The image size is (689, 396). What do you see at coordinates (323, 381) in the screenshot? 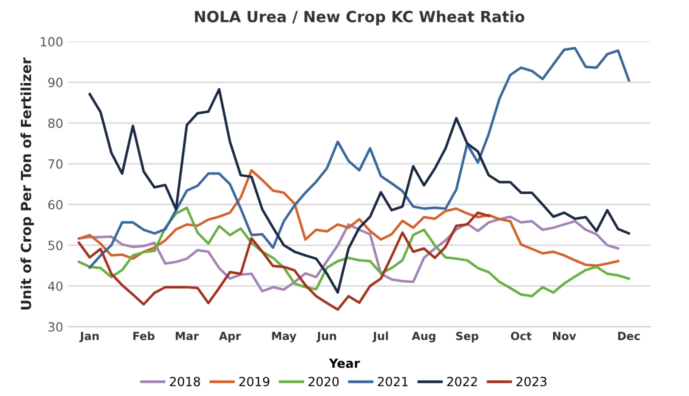
I see `legend-label: 2020` at bounding box center [323, 381].